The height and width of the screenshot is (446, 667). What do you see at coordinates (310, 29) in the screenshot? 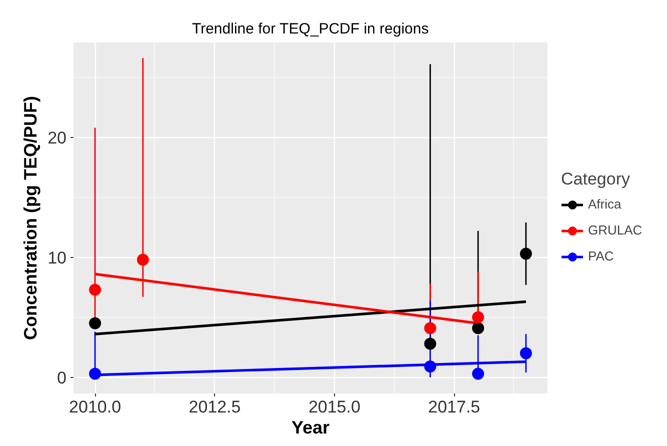
I see `chart-title: Trendline for TEQ_PCDF in regions` at bounding box center [310, 29].